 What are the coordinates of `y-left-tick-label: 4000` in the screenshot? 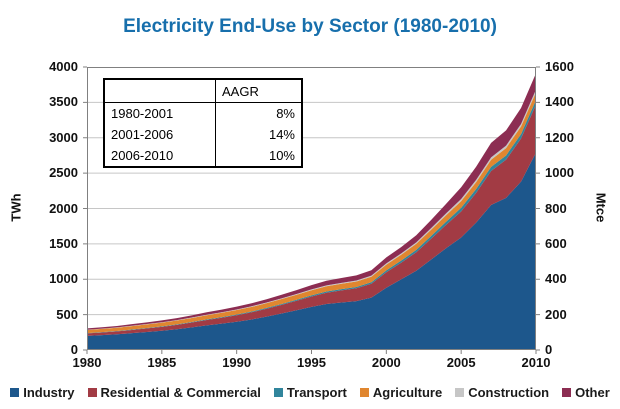 It's located at (63, 66).